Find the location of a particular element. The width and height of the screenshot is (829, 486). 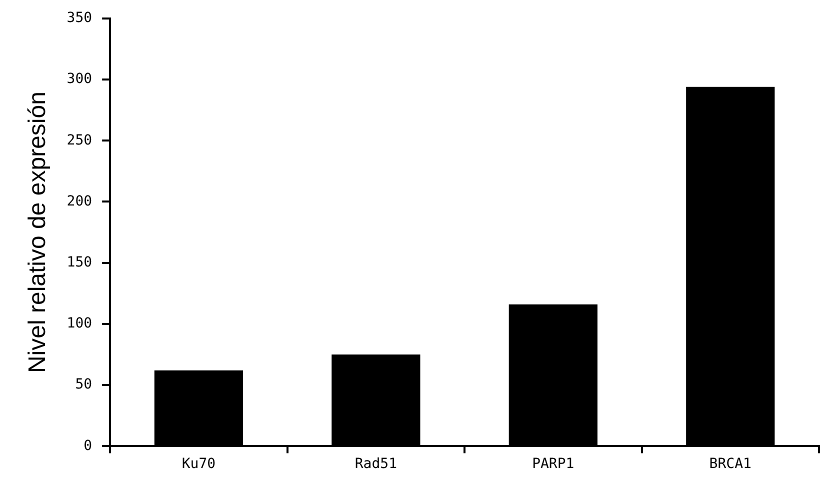

y-axis-title: Nivel relativo de expresión is located at coordinates (38, 233).